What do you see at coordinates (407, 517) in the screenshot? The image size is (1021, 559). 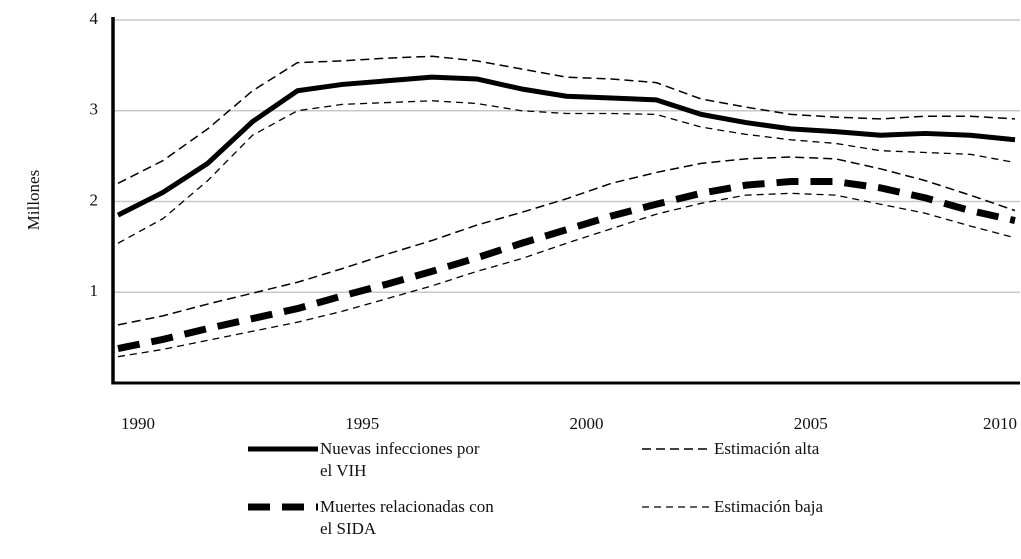 I see `legend-label: Muertes relacionadas con el SIDA` at bounding box center [407, 517].